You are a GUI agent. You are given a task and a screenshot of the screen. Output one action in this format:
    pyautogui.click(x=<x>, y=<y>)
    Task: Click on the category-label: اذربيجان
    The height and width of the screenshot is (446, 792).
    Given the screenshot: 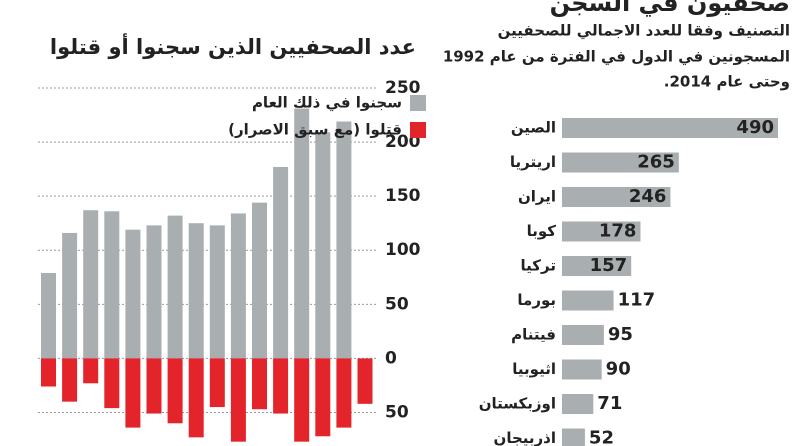 What is the action you would take?
    pyautogui.click(x=525, y=437)
    